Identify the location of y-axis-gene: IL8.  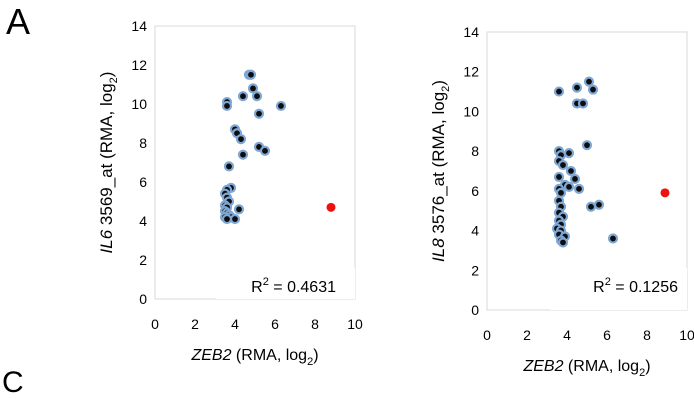
(438, 250).